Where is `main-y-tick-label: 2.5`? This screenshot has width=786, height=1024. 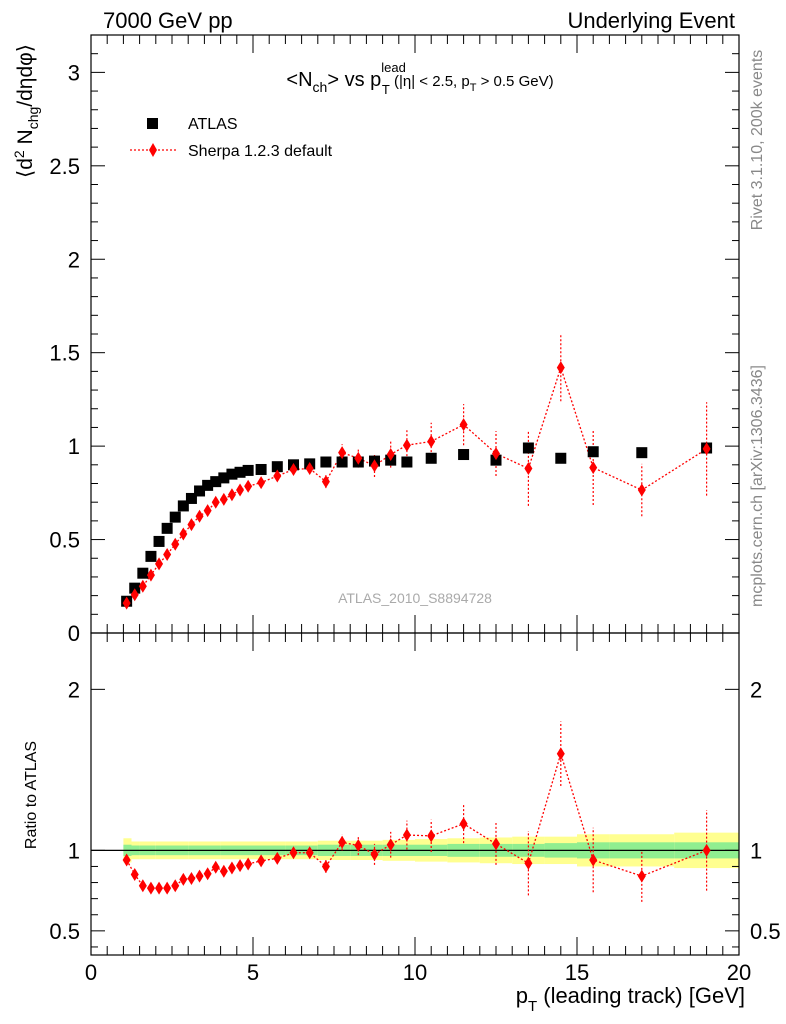 main-y-tick-label: 2.5 is located at coordinates (64, 166).